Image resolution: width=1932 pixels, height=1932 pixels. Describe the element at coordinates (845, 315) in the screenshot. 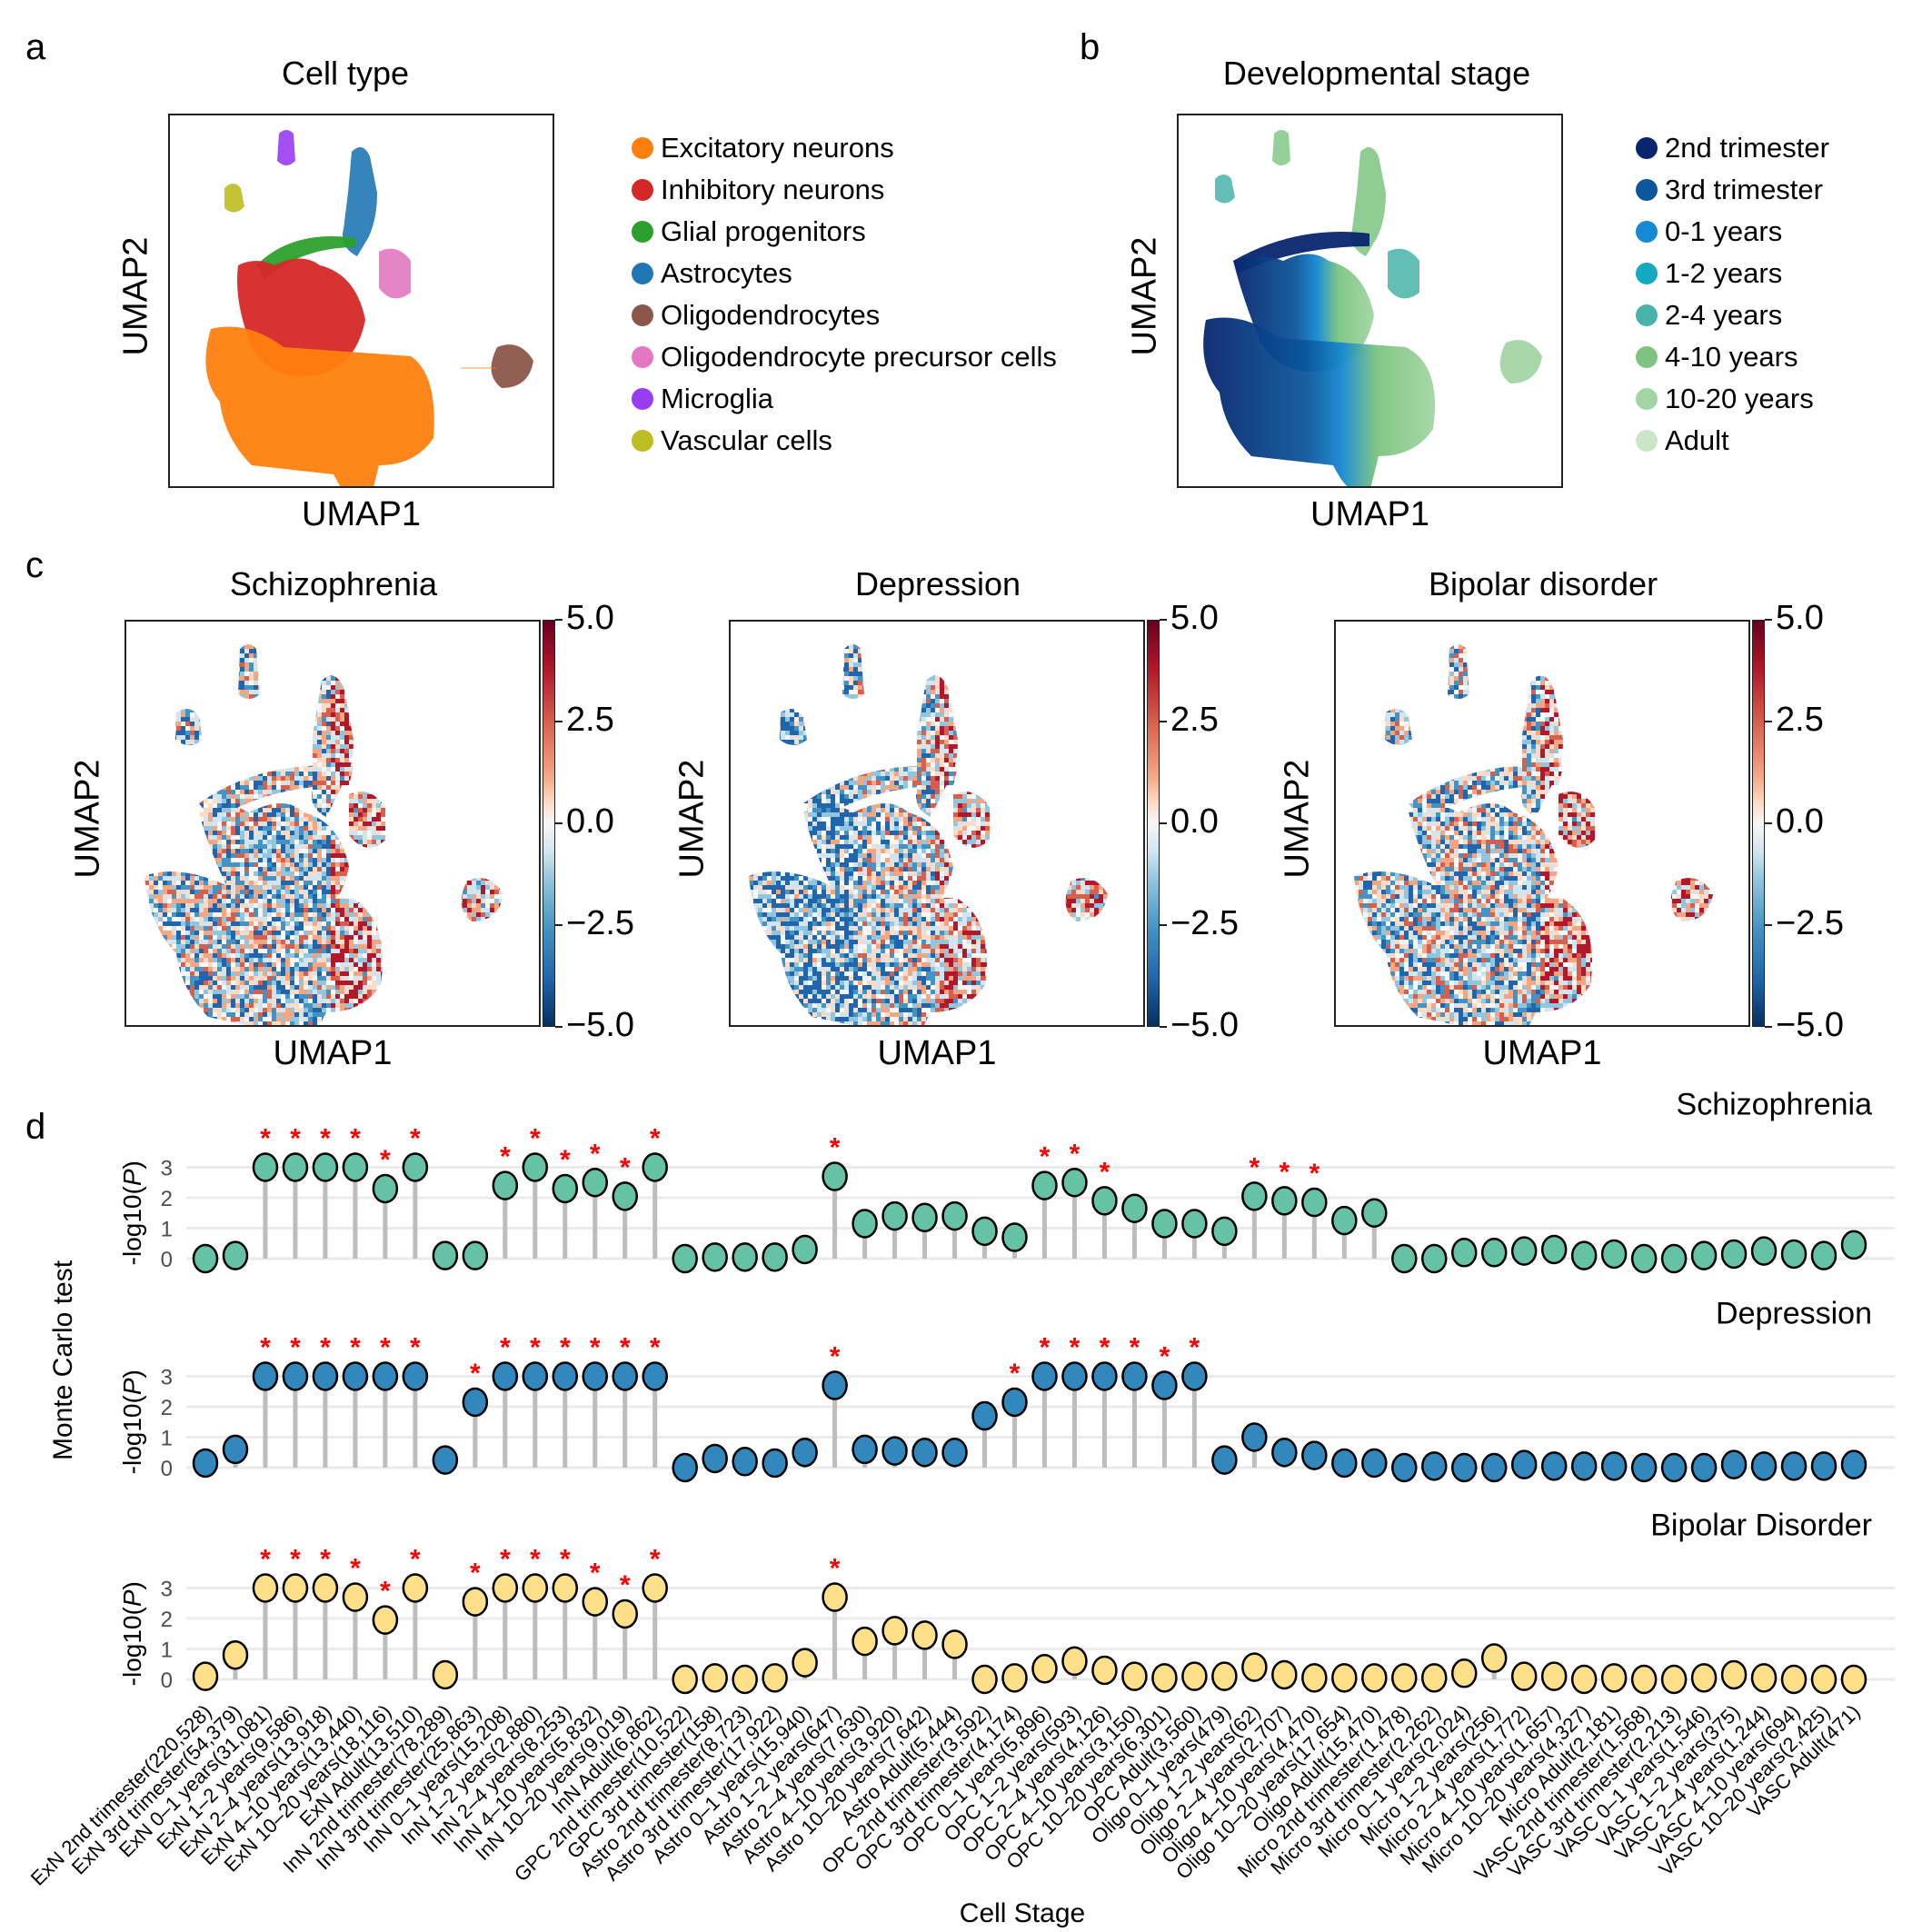

I see `legend-item: Oligodendrocytes` at that location.